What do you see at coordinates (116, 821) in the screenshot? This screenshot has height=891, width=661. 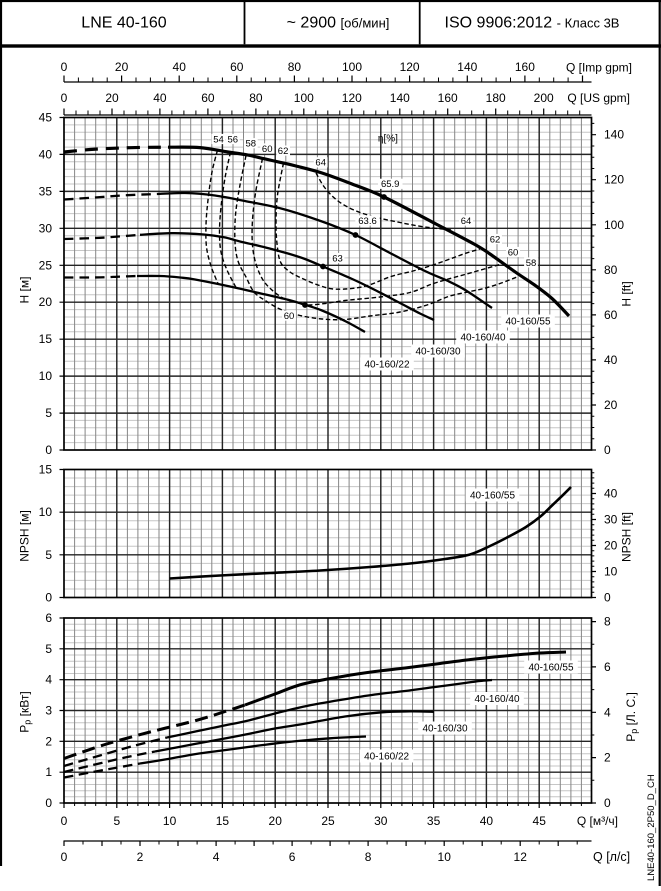 I see `svg-text: 5` at bounding box center [116, 821].